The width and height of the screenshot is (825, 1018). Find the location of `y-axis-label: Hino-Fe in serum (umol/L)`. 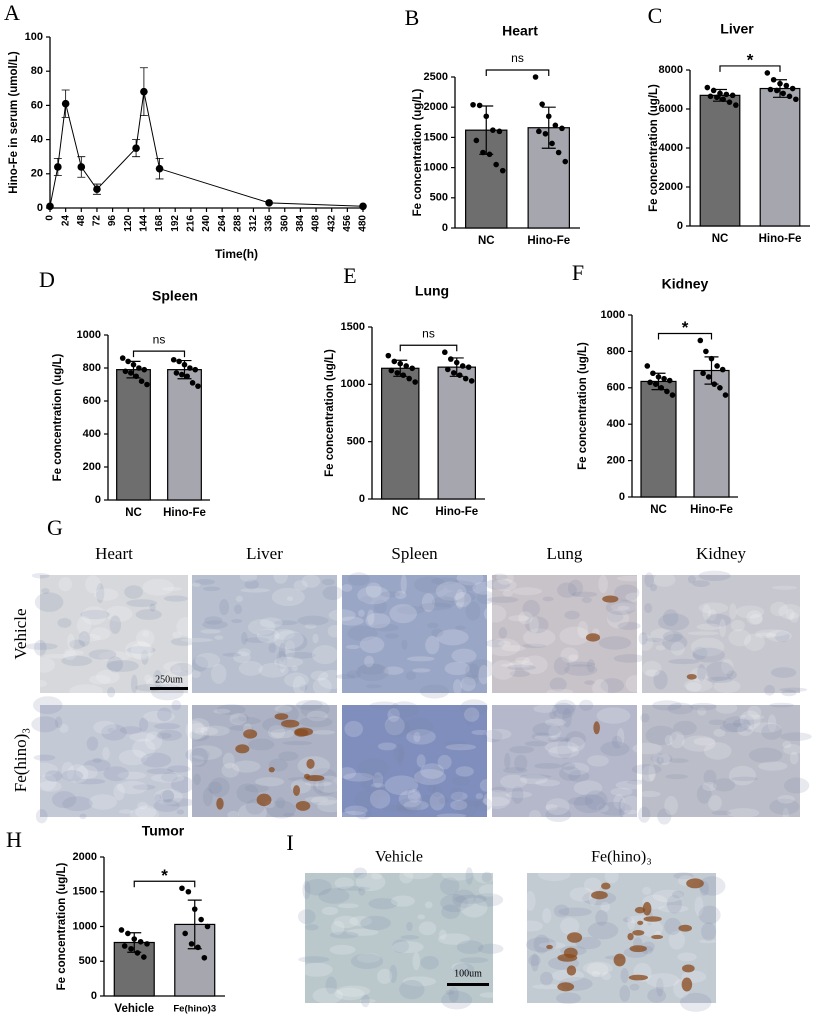

y-axis-label: Hino-Fe in serum (umol/L) is located at coordinates (14, 122).